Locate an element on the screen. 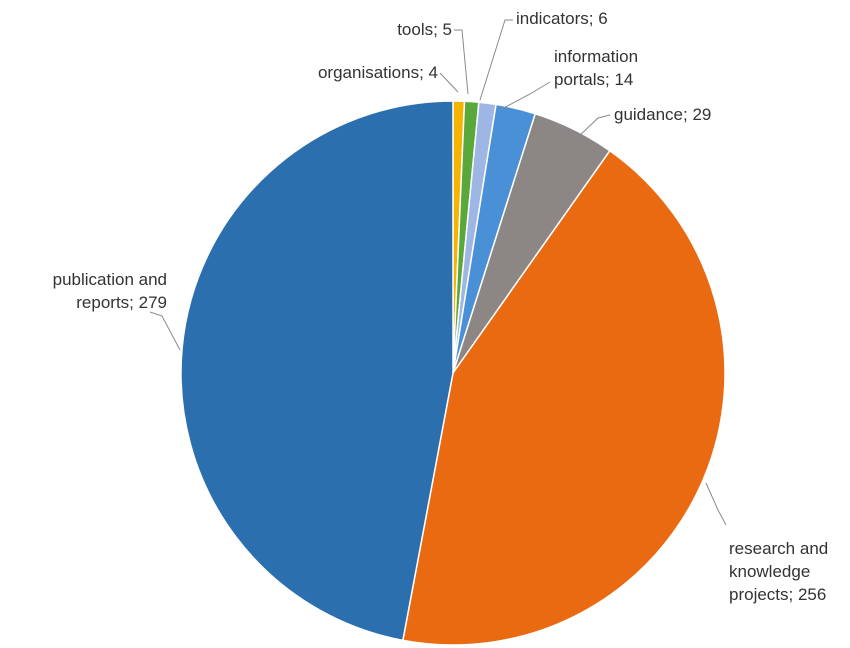  data-label-line: reports; 279 is located at coordinates (121, 302).